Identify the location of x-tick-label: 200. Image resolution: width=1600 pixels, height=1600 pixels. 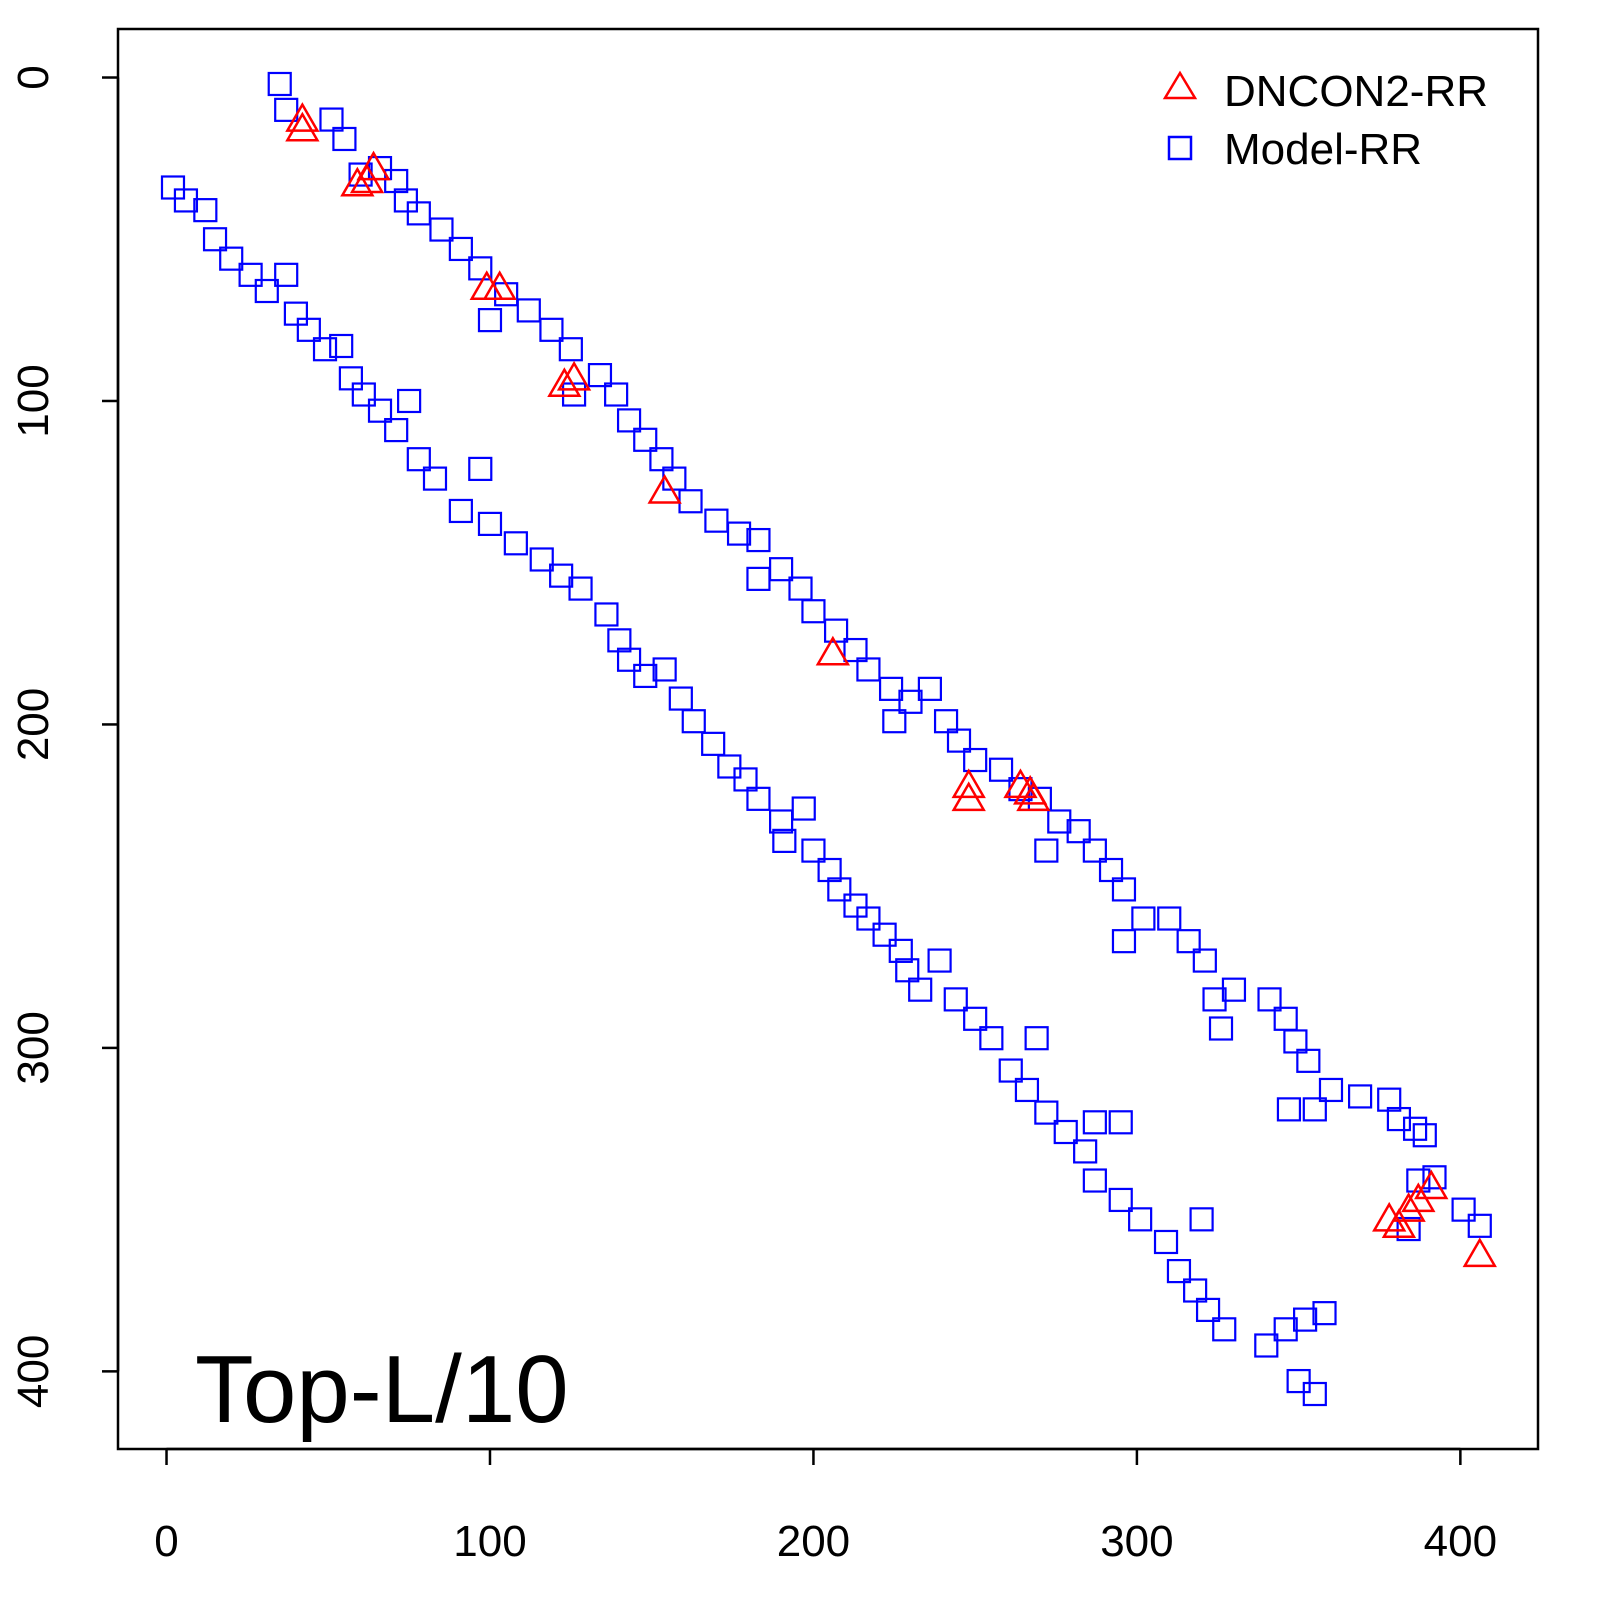
(813, 1541).